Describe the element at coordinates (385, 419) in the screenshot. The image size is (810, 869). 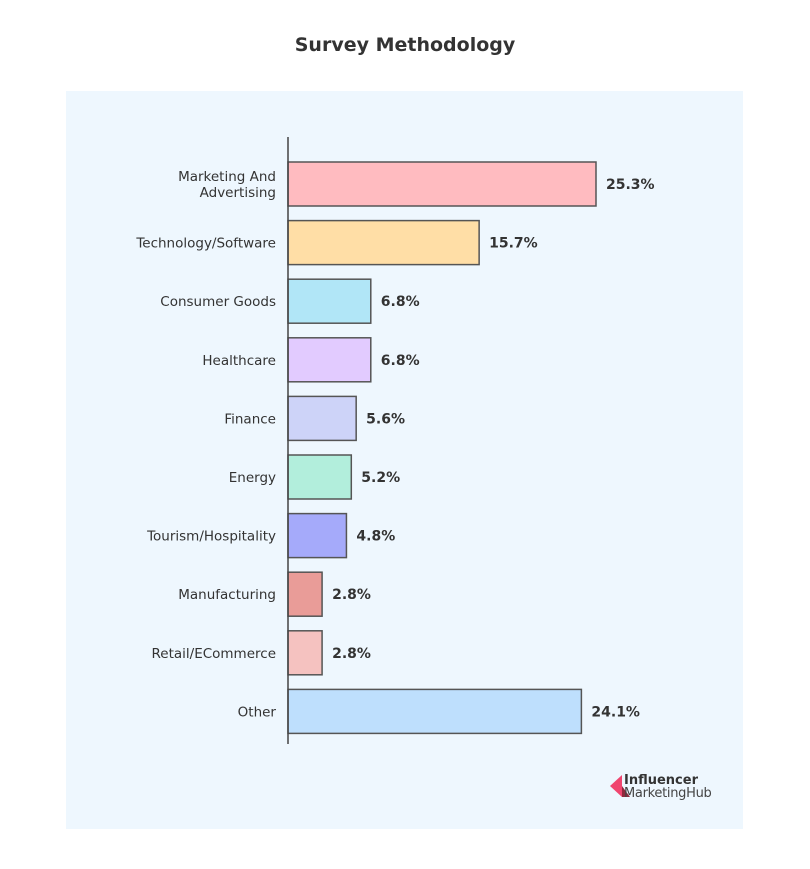
I see `data-label: 5.6%` at that location.